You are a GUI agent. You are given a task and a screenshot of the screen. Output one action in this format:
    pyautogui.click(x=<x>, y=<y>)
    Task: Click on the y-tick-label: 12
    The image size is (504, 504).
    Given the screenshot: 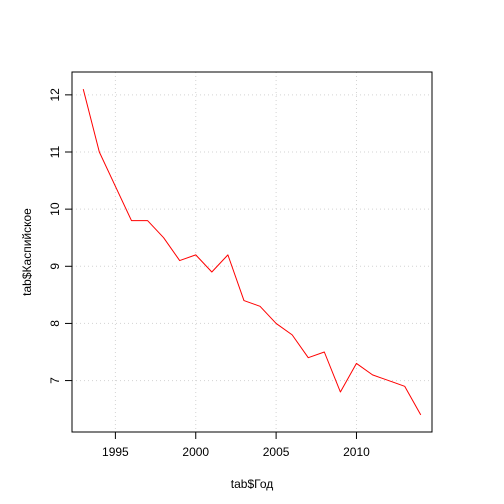 What is the action you would take?
    pyautogui.click(x=55, y=95)
    